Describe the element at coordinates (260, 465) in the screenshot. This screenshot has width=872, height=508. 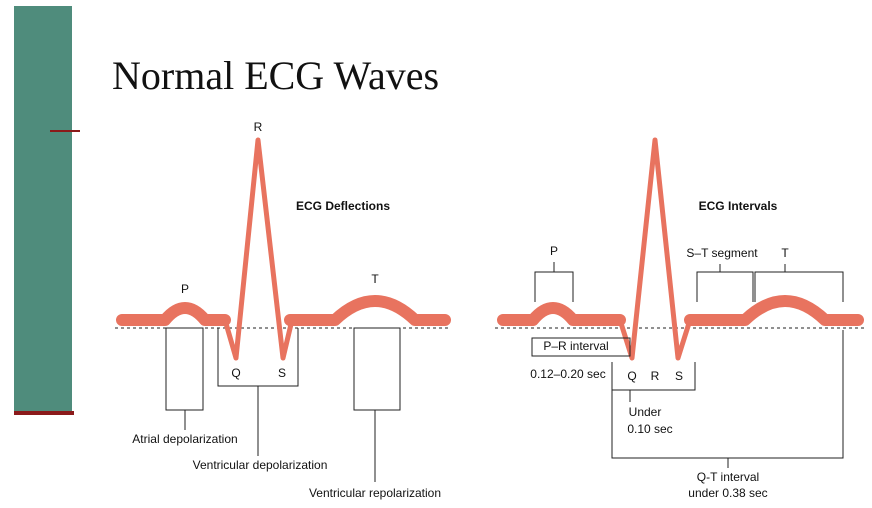
I see `annotation: Ventricular depolarization` at that location.